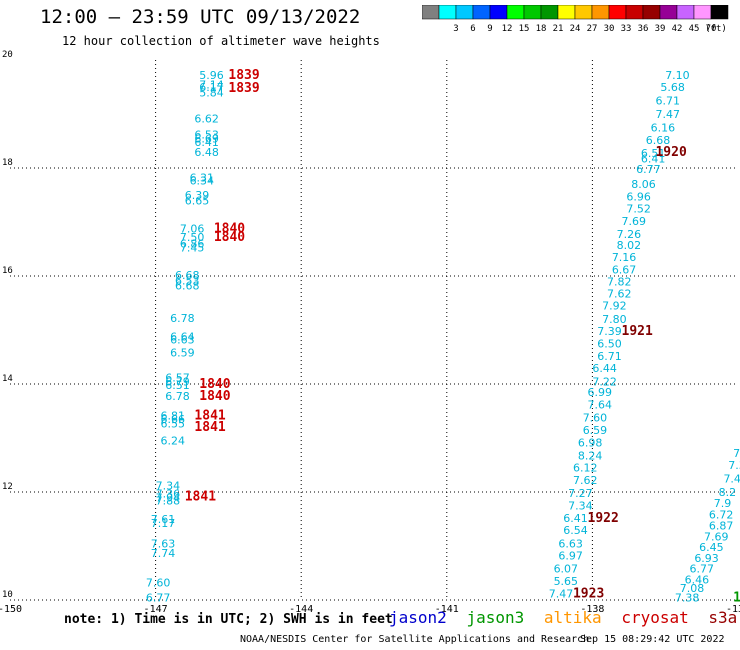 The width and height of the screenshot is (740, 650). I want to click on legend-tick-label: 21, so click(558, 29).